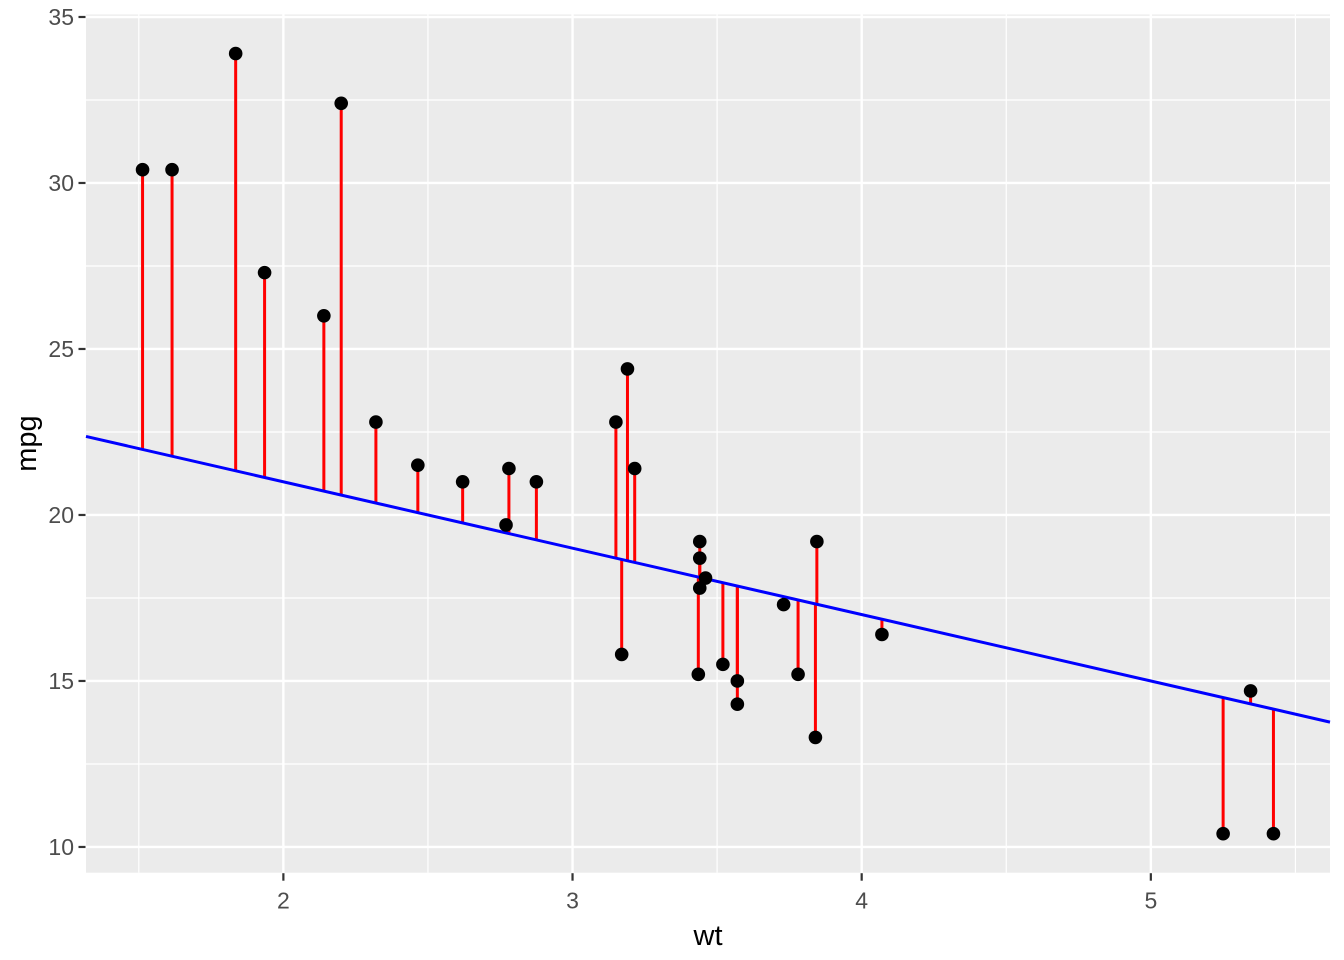 The width and height of the screenshot is (1344, 960). I want to click on y-axis-title: mpg, so click(27, 443).